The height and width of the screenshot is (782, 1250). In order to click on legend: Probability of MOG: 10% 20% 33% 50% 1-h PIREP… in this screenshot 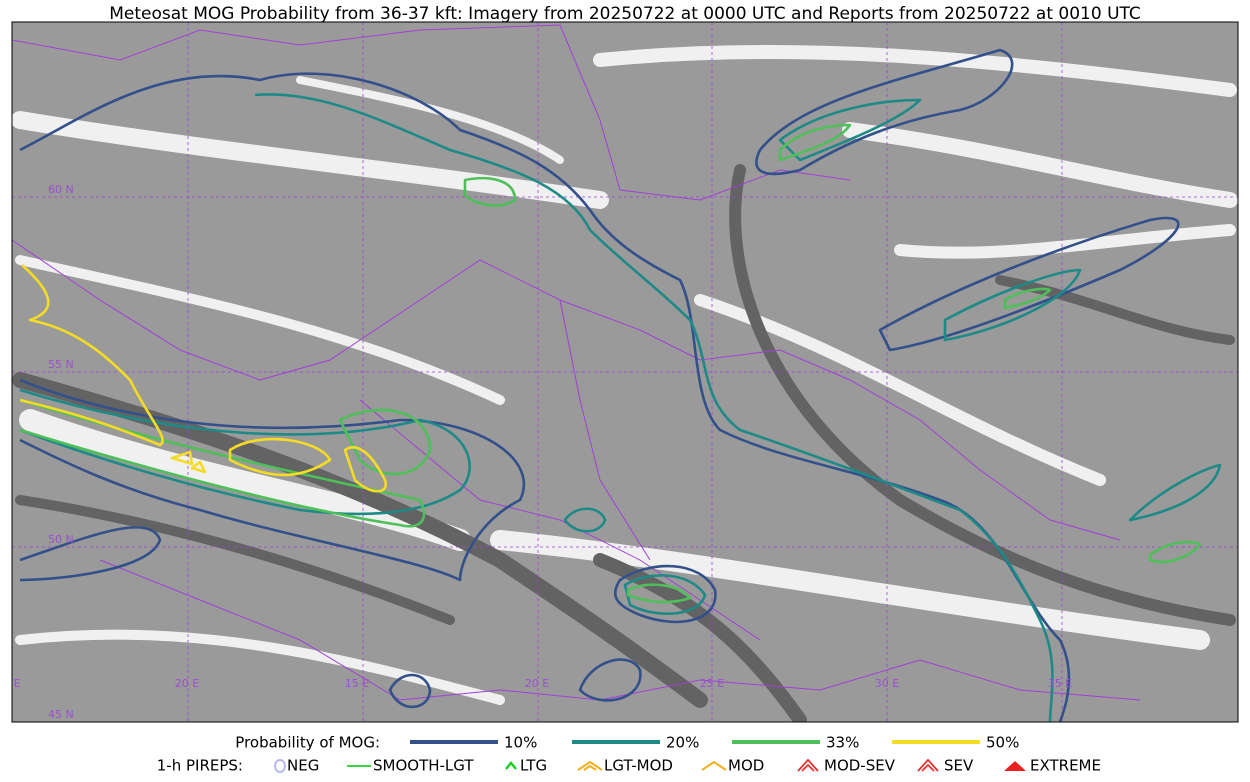, I will do `click(629, 754)`.